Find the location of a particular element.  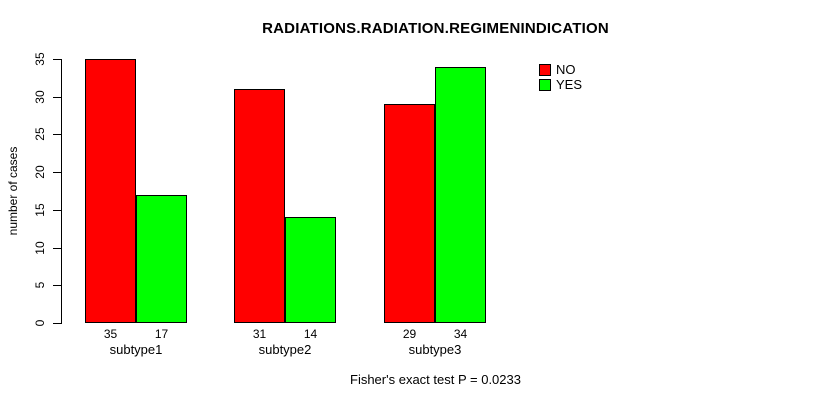

category-label-subtype2: subtype2 is located at coordinates (285, 349).